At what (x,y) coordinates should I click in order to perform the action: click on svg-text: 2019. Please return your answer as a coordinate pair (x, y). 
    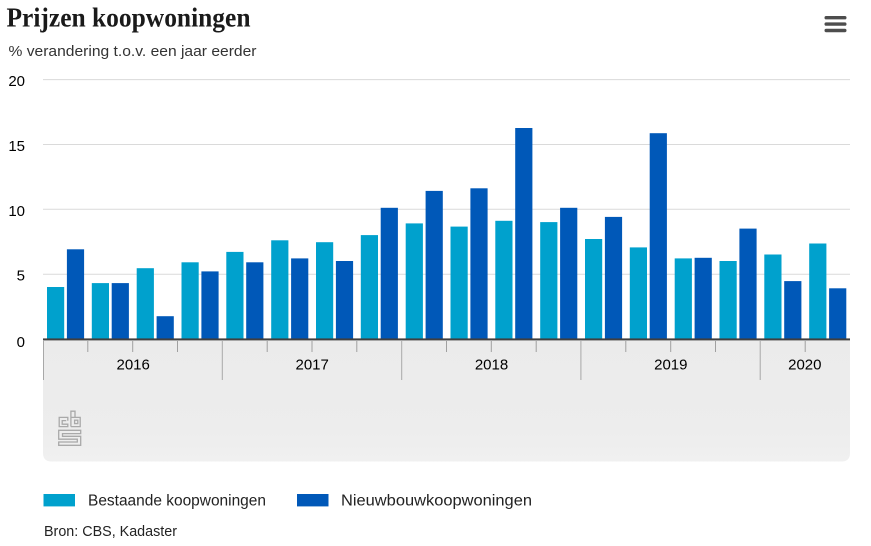
    Looking at the image, I should click on (670, 365).